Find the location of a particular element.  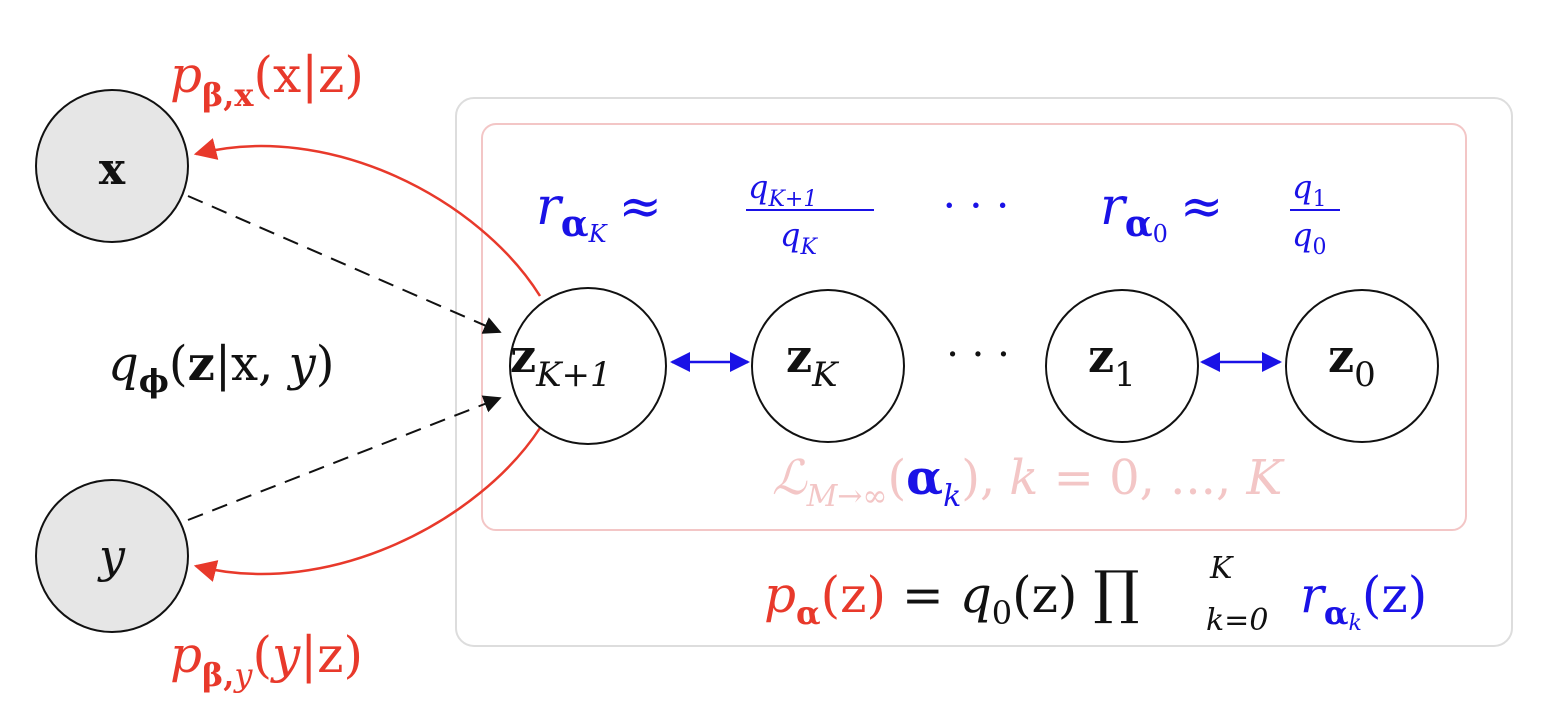

edge-zK1-to-y is located at coordinates (367, 504).